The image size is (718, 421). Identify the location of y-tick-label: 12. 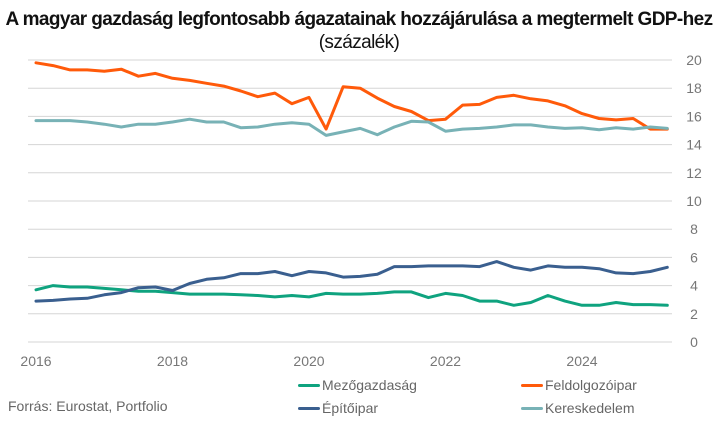
(694, 173).